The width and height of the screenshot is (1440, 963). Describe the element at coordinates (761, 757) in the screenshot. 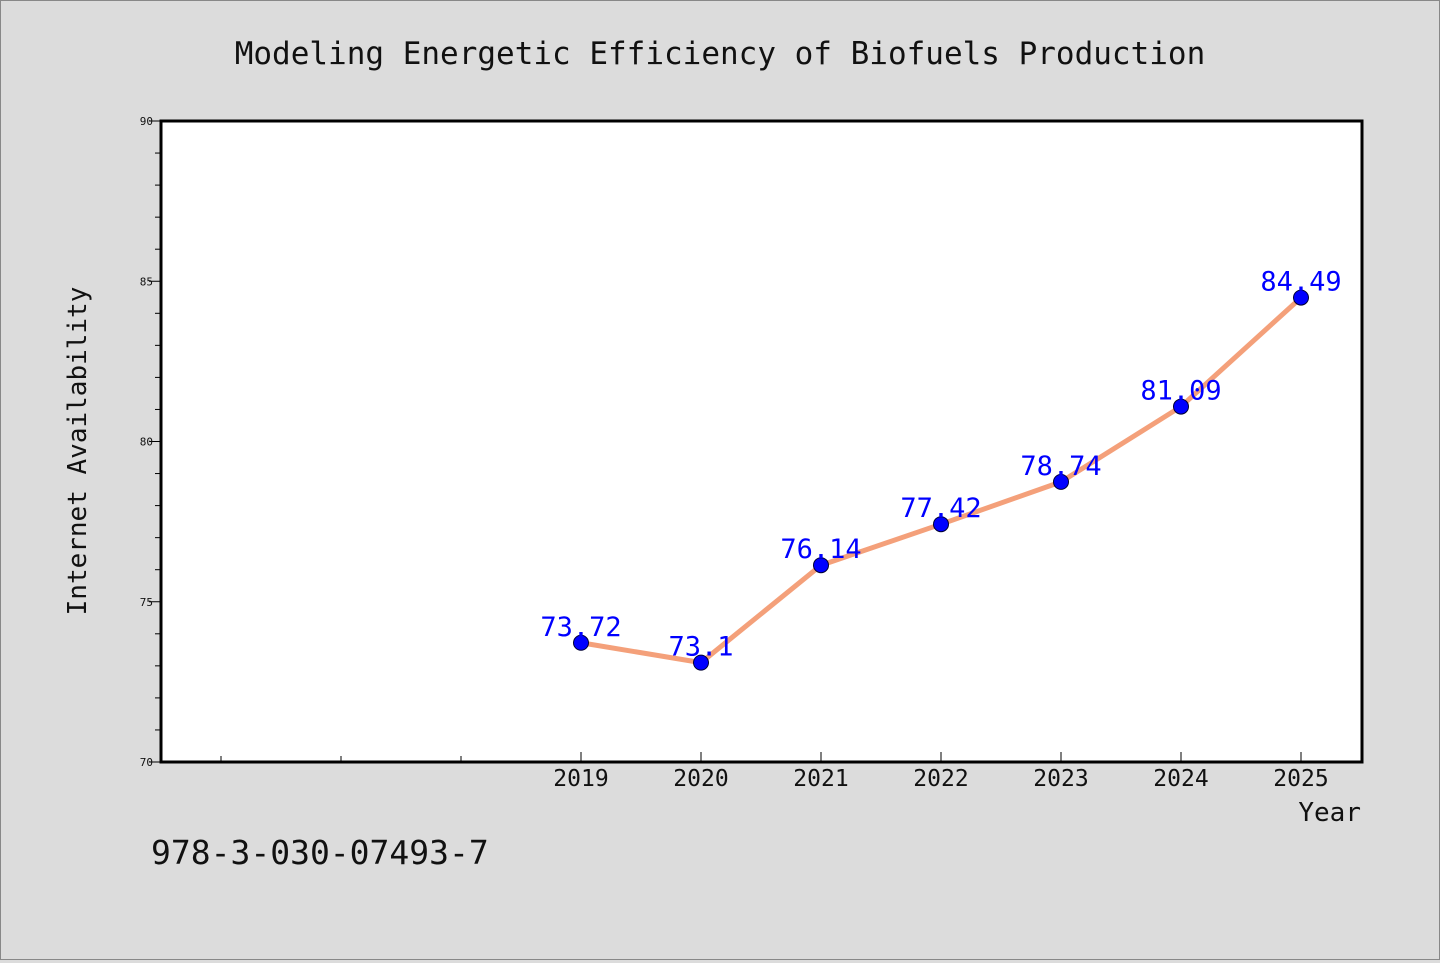

I see `x-axis-ticks` at that location.